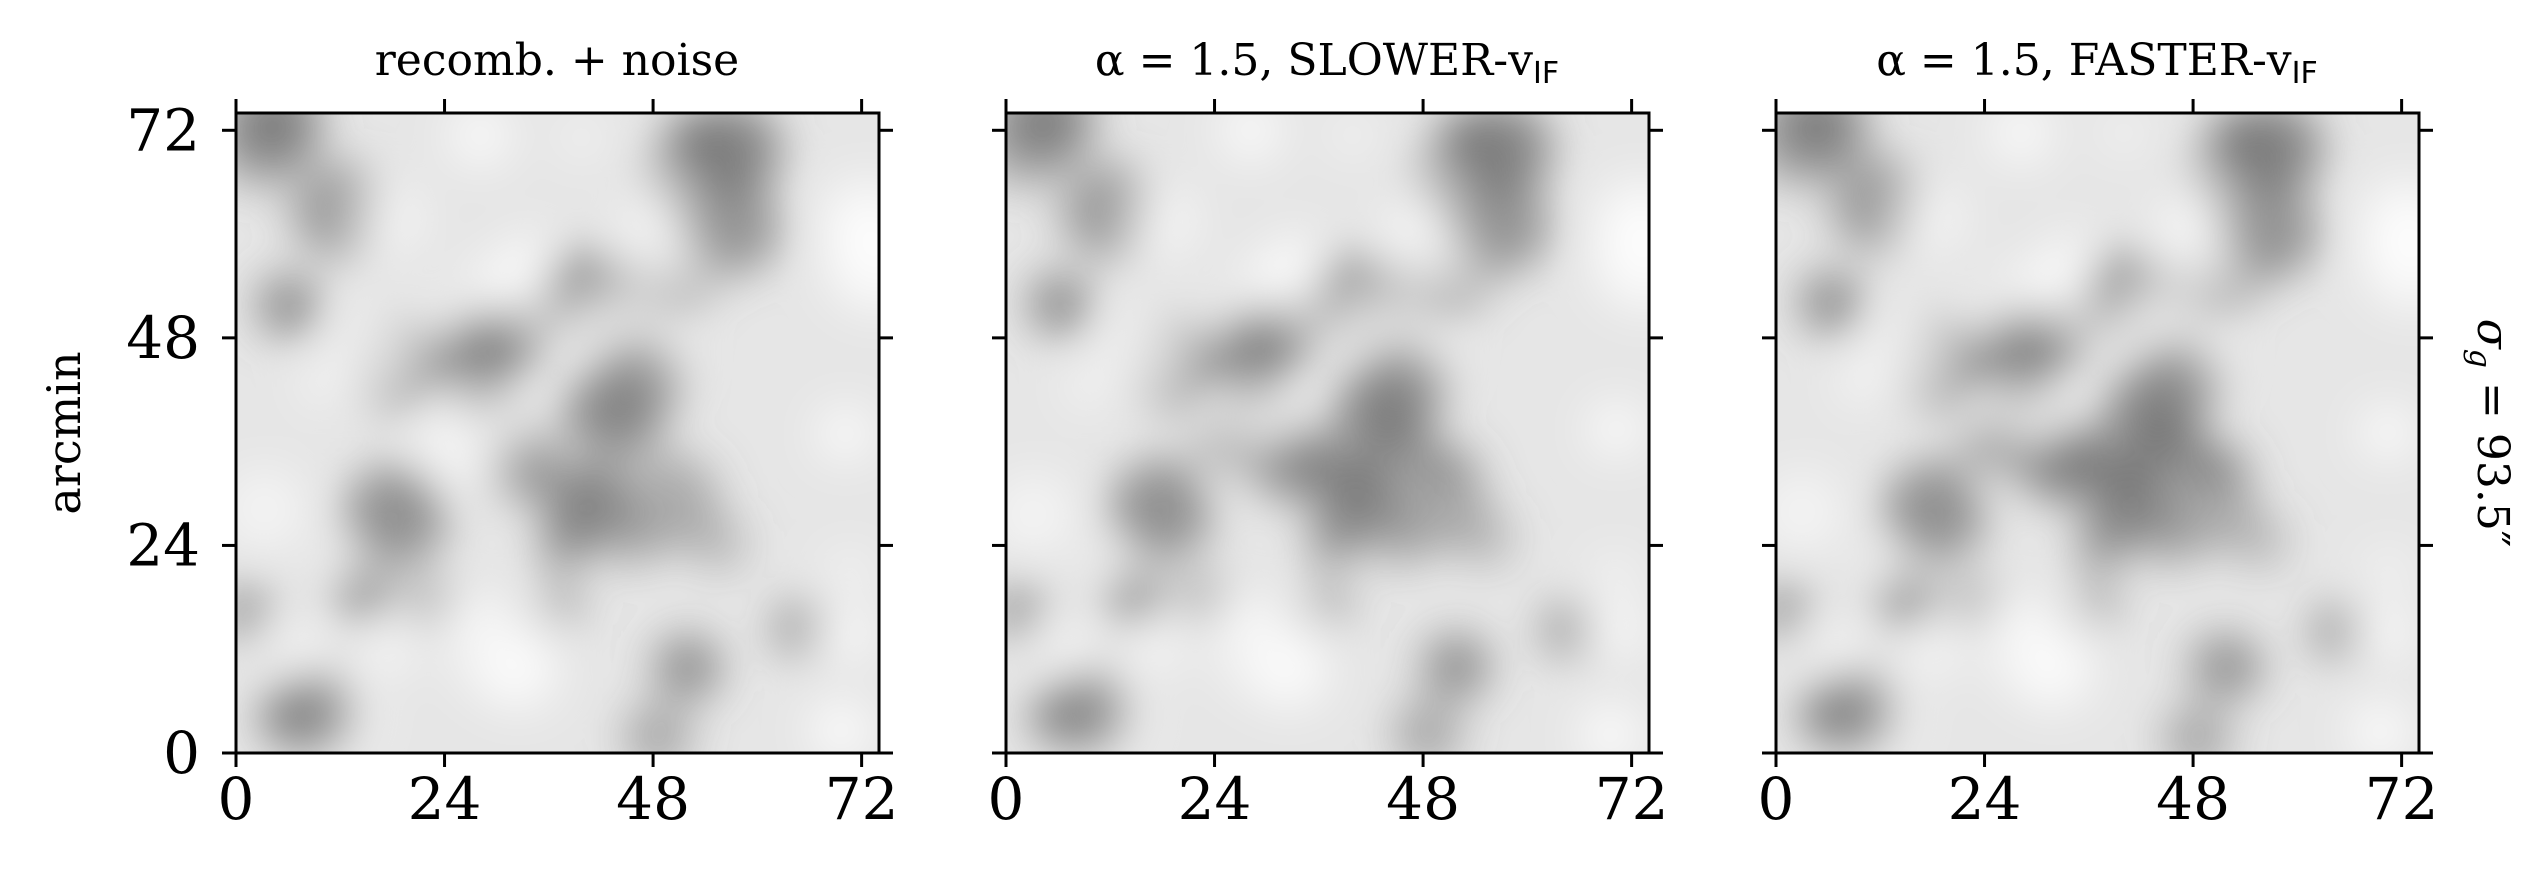 This screenshot has height=889, width=2542. I want to click on signal-feature, so click(1443, 465).